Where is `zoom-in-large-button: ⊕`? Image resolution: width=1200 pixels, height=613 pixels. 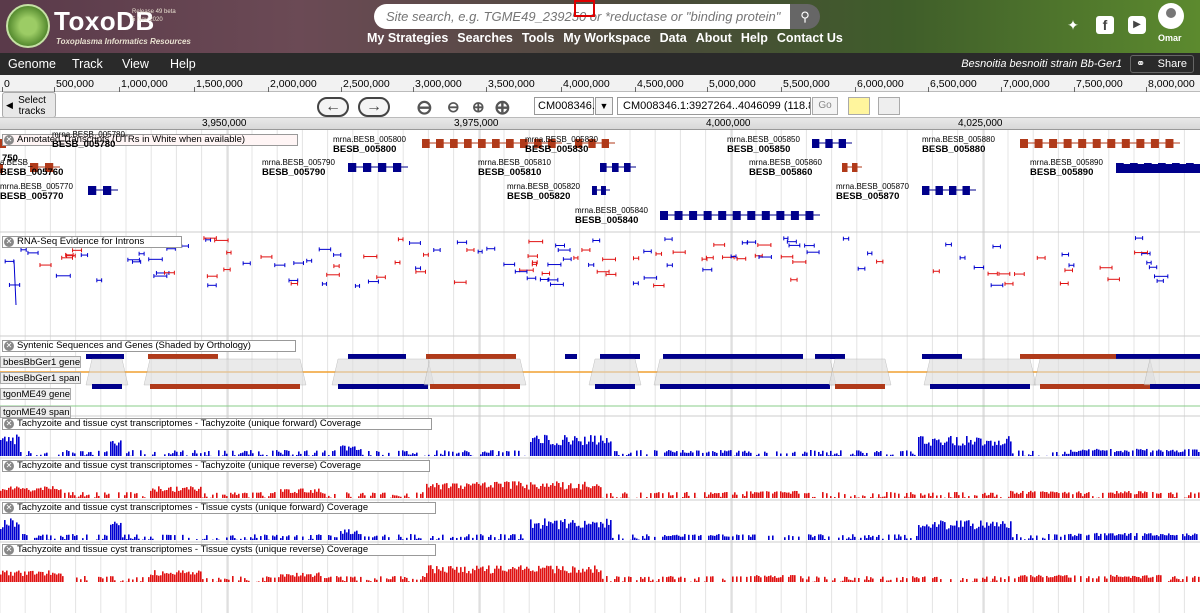 zoom-in-large-button: ⊕ is located at coordinates (502, 107).